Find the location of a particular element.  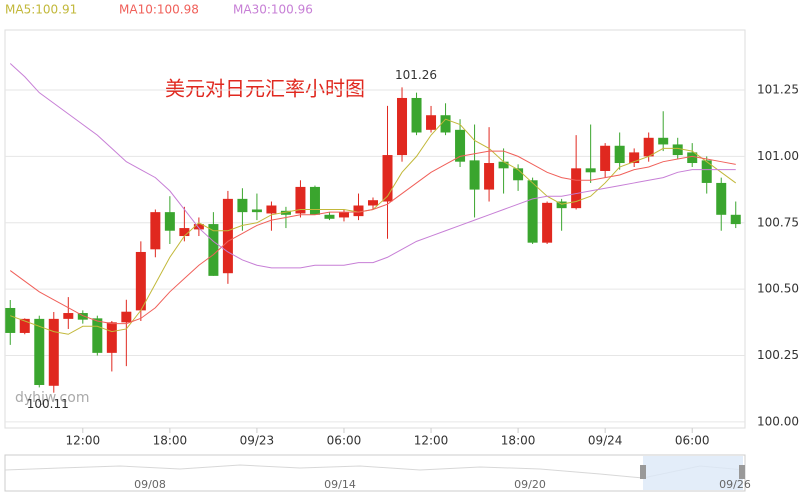

legend: MA5:100.91 MA10:100.98 MA30:100.96 is located at coordinates (159, 10).